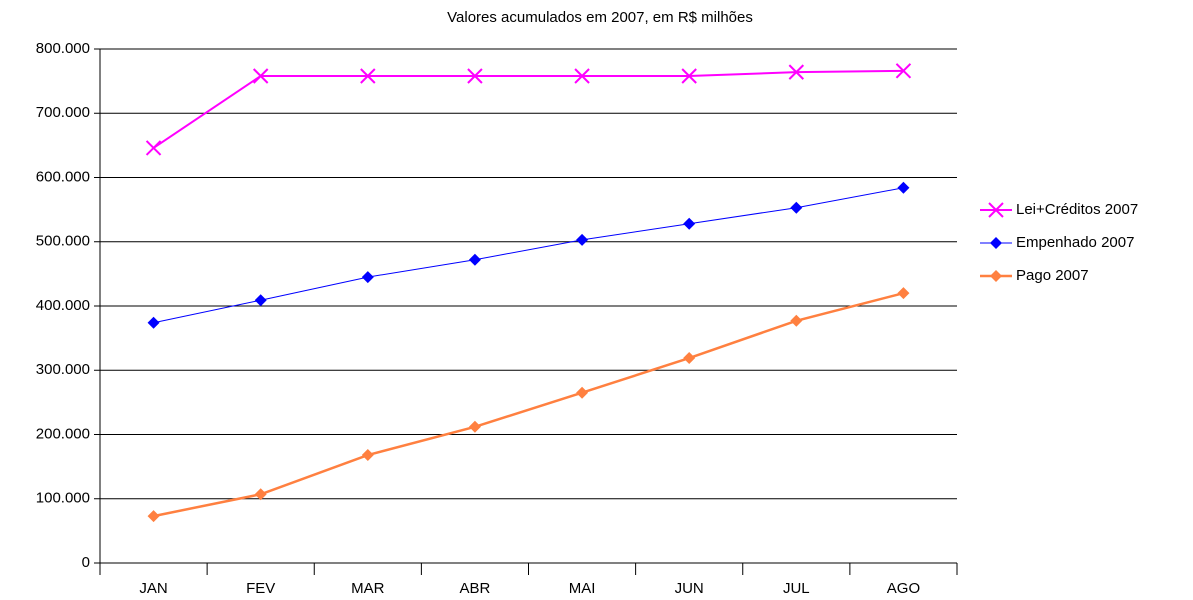 The width and height of the screenshot is (1193, 600). What do you see at coordinates (903, 588) in the screenshot?
I see `x-tick-label: AGO` at bounding box center [903, 588].